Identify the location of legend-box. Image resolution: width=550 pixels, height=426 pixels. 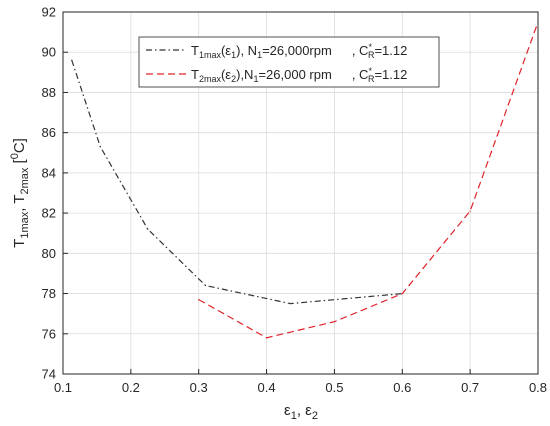
(289, 62).